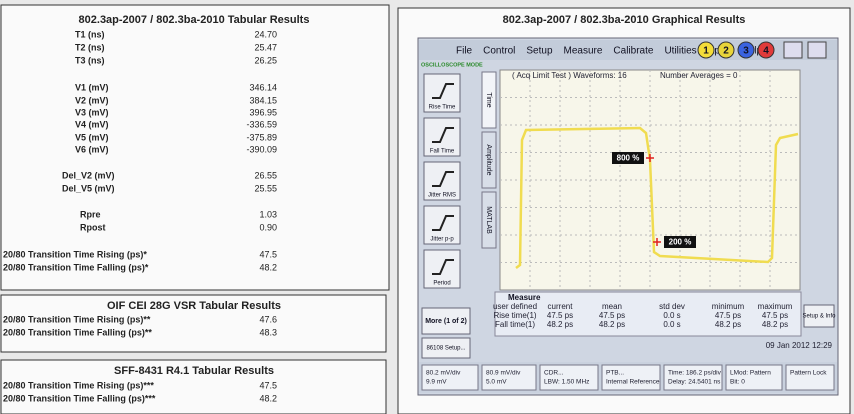 This screenshot has width=854, height=414. What do you see at coordinates (496, 382) in the screenshot?
I see `status-text: 5.0 mV` at bounding box center [496, 382].